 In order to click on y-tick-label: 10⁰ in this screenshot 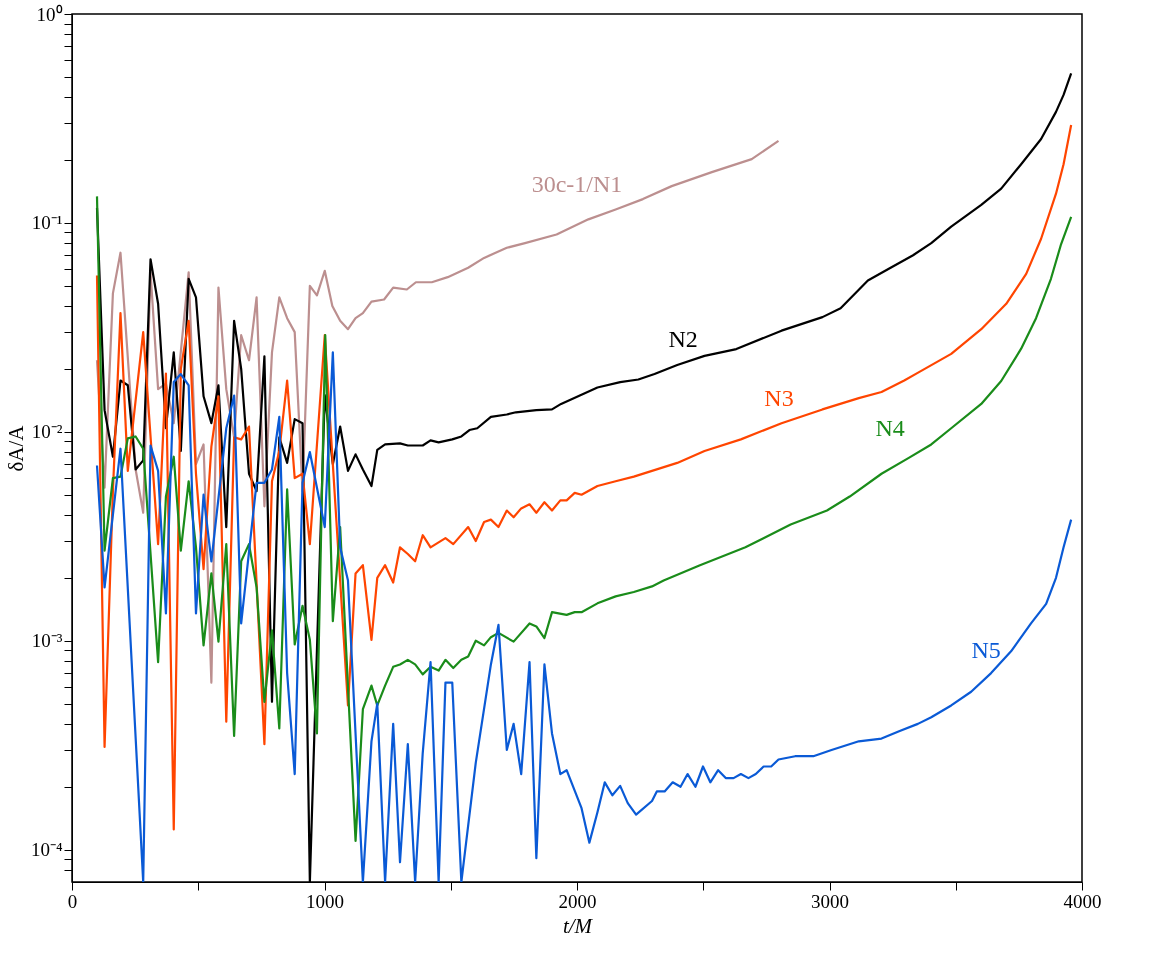, I will do `click(49, 14)`.